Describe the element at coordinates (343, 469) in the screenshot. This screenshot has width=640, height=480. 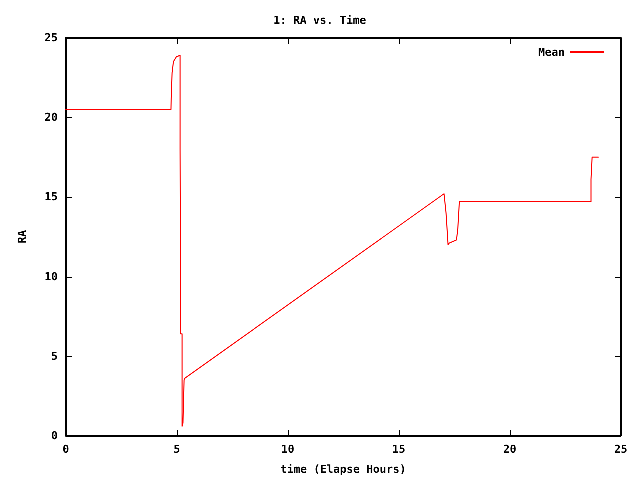
I see `x-axis-title: time (Elapse Hours)` at that location.